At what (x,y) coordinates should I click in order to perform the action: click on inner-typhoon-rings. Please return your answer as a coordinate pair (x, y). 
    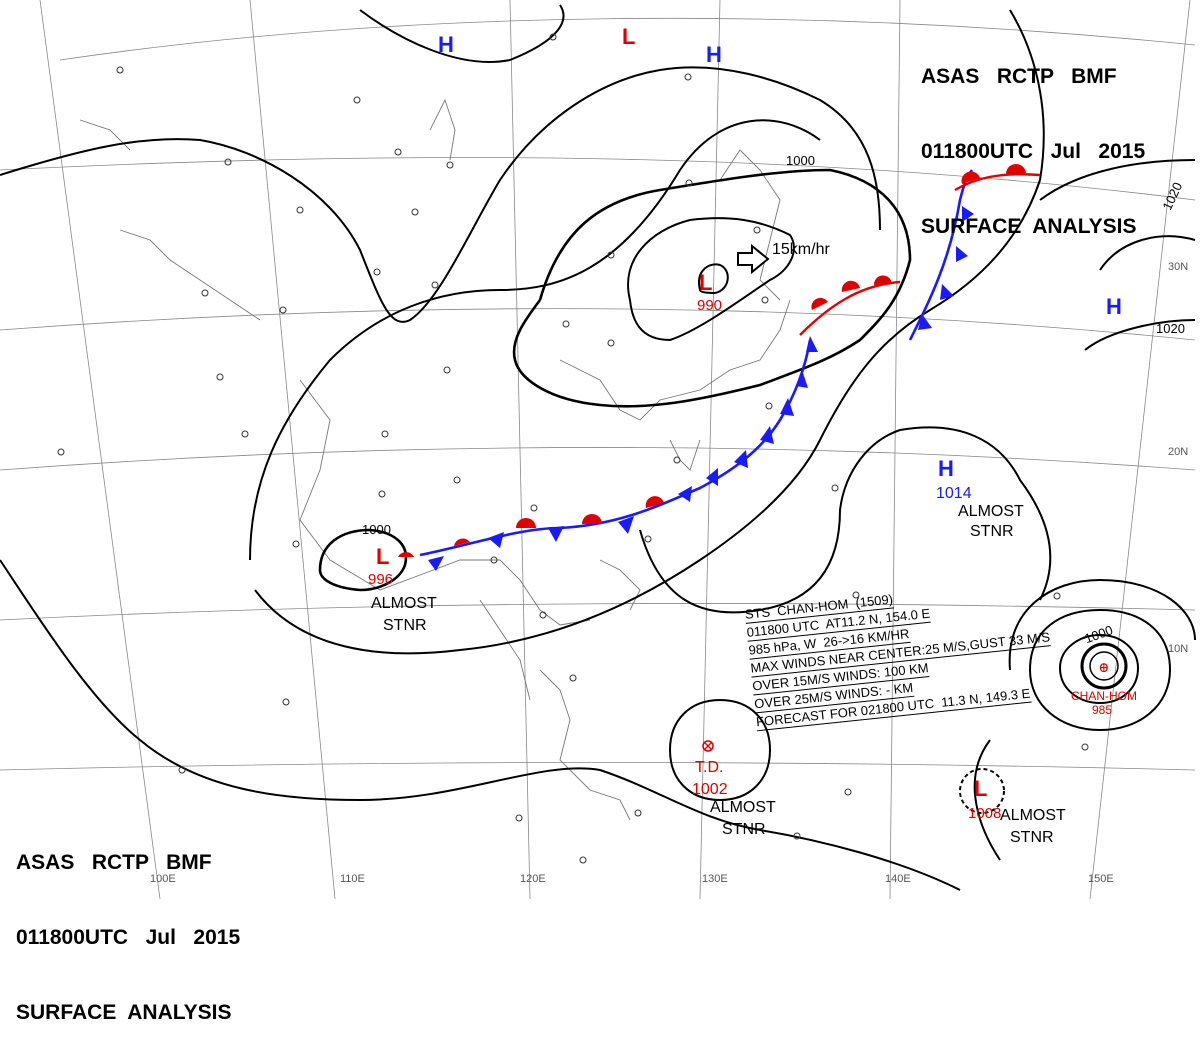
    Looking at the image, I should click on (1104, 666).